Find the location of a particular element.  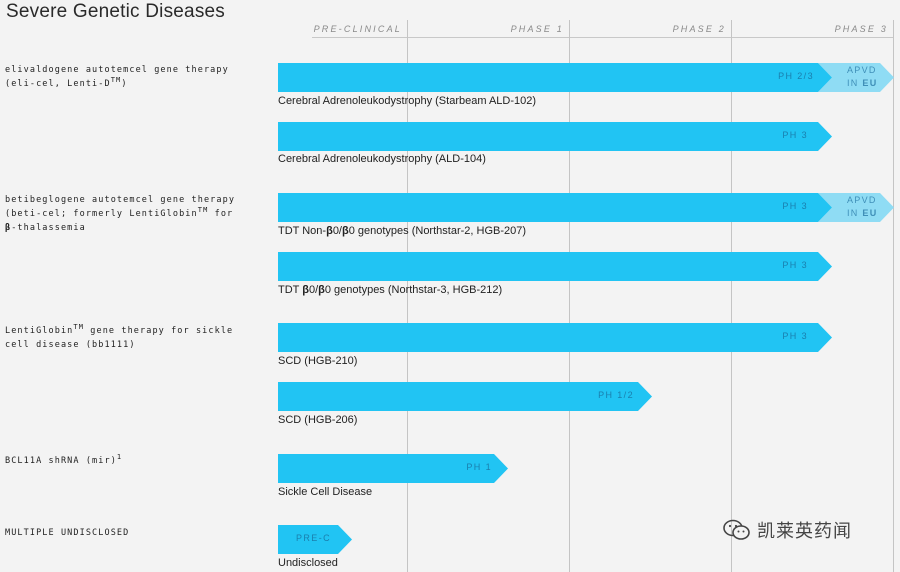

bar-bcl11a: PH 1 is located at coordinates (395, 468).